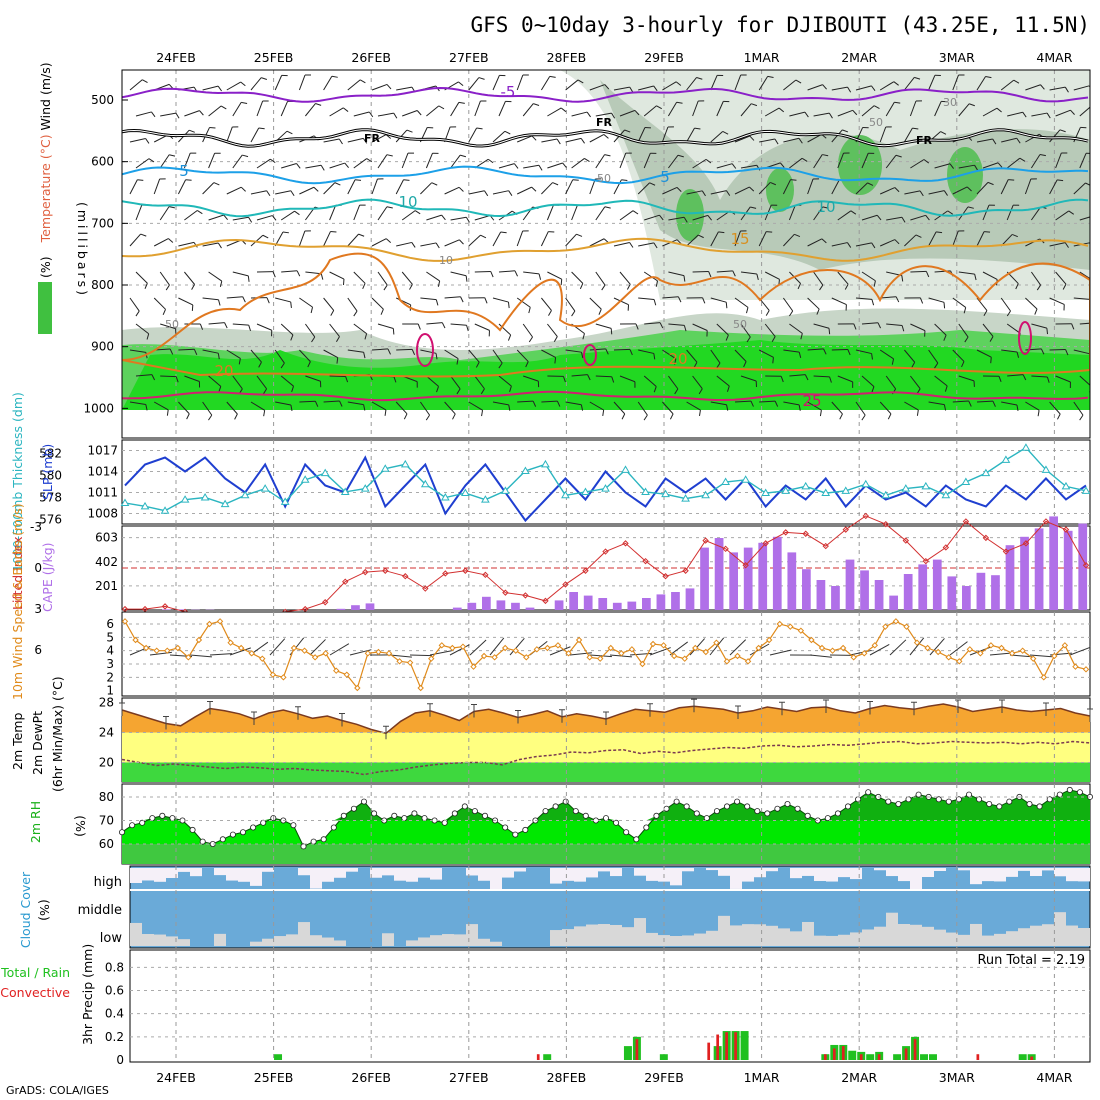 This screenshot has width=1100, height=1100. Describe the element at coordinates (610, 1006) in the screenshot. I see `precip-gridlines` at that location.